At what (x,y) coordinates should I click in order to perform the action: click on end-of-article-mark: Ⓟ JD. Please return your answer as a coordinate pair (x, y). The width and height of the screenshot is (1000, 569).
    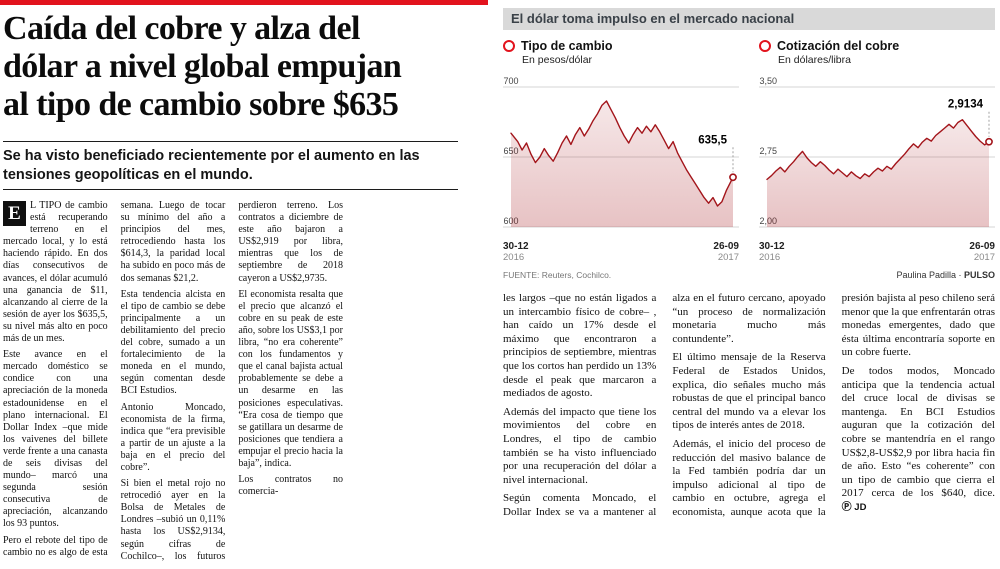
    Looking at the image, I should click on (854, 507).